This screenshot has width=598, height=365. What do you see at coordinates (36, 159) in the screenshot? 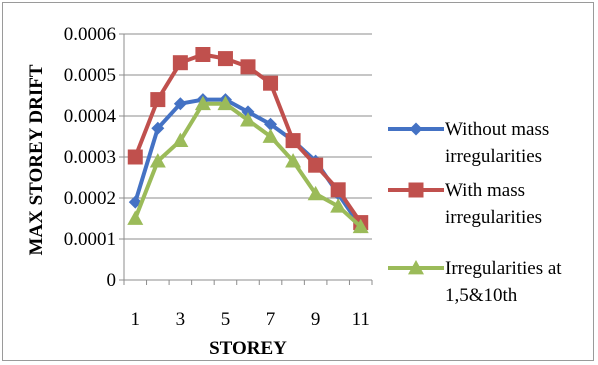
I see `y-axis-title: MAX STOREY DRIFT` at bounding box center [36, 159].